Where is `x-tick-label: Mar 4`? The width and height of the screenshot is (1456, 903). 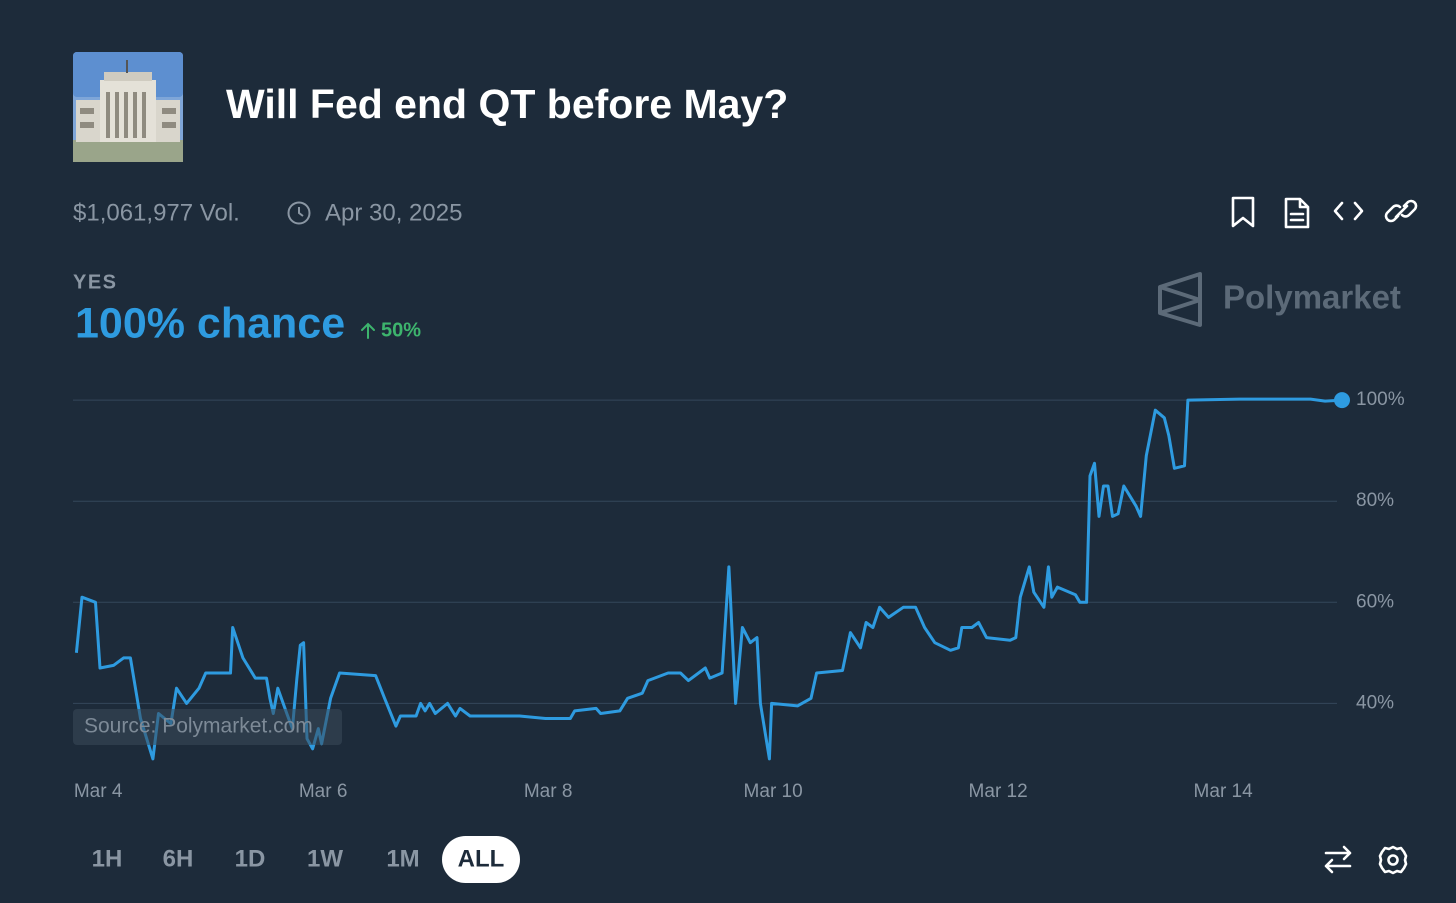
x-tick-label: Mar 4 is located at coordinates (98, 791).